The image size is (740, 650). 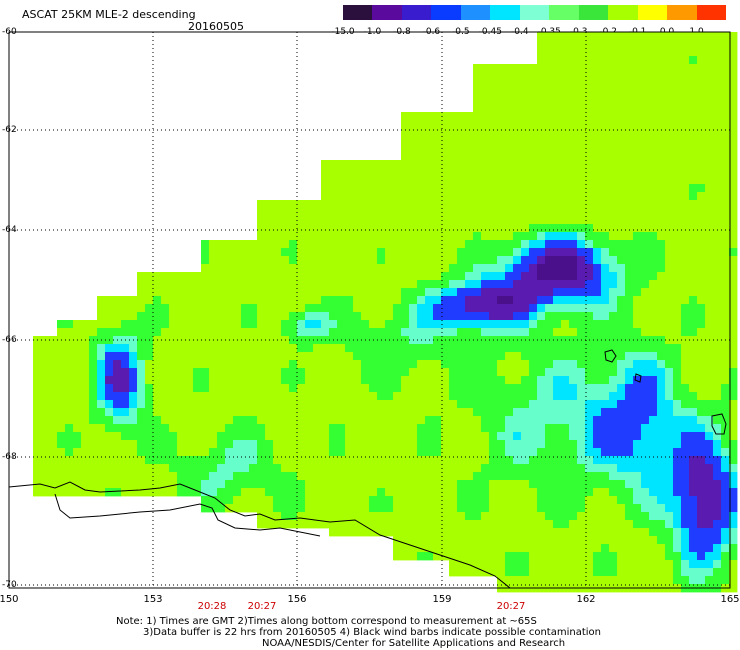 What do you see at coordinates (9, 340) in the screenshot?
I see `lat-label: -66` at bounding box center [9, 340].